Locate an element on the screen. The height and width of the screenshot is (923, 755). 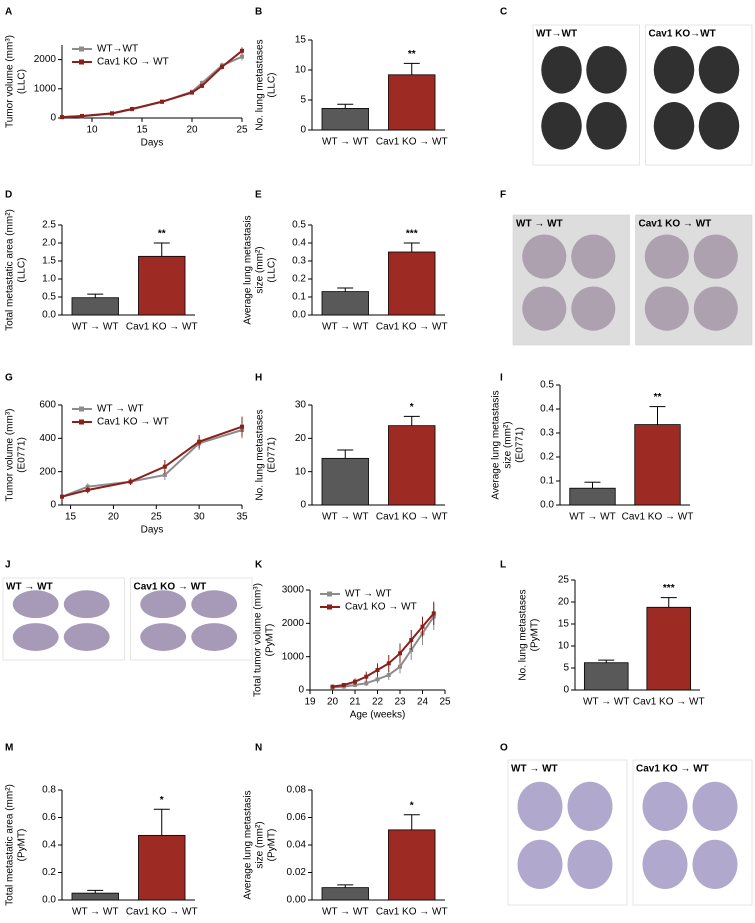
x-axis-label: Days is located at coordinates (152, 143).